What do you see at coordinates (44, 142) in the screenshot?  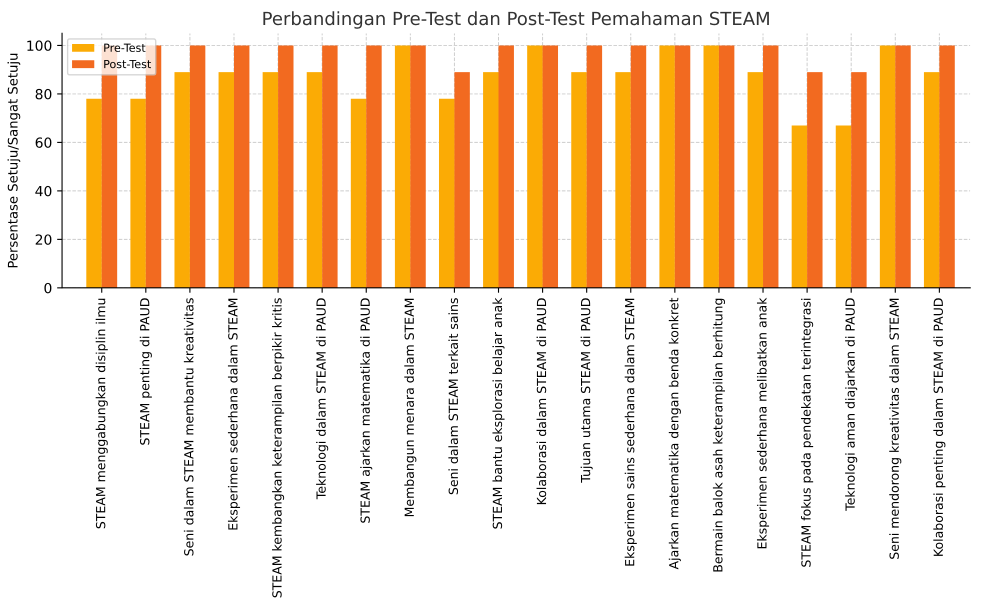 I see `y-tick-label: 60` at bounding box center [44, 142].